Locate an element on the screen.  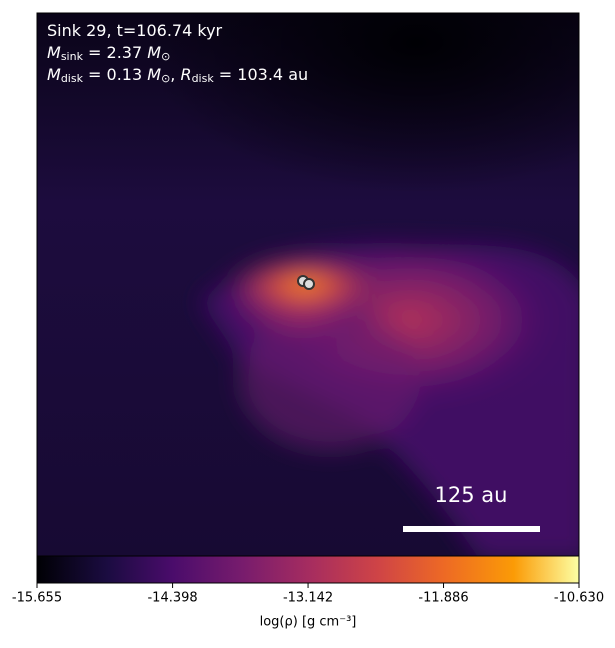
annotation-part: , is located at coordinates (175, 74).